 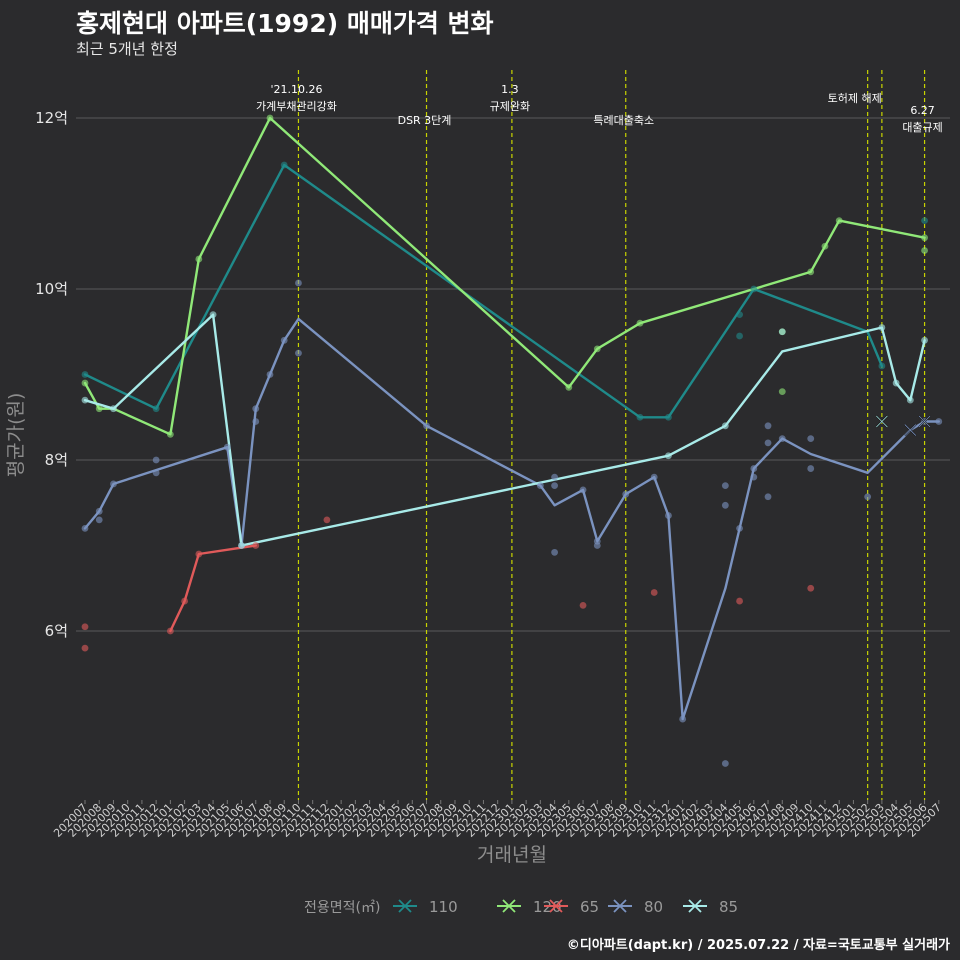 What do you see at coordinates (623, 120) in the screenshot?
I see `event-label: 특례대출축소` at bounding box center [623, 120].